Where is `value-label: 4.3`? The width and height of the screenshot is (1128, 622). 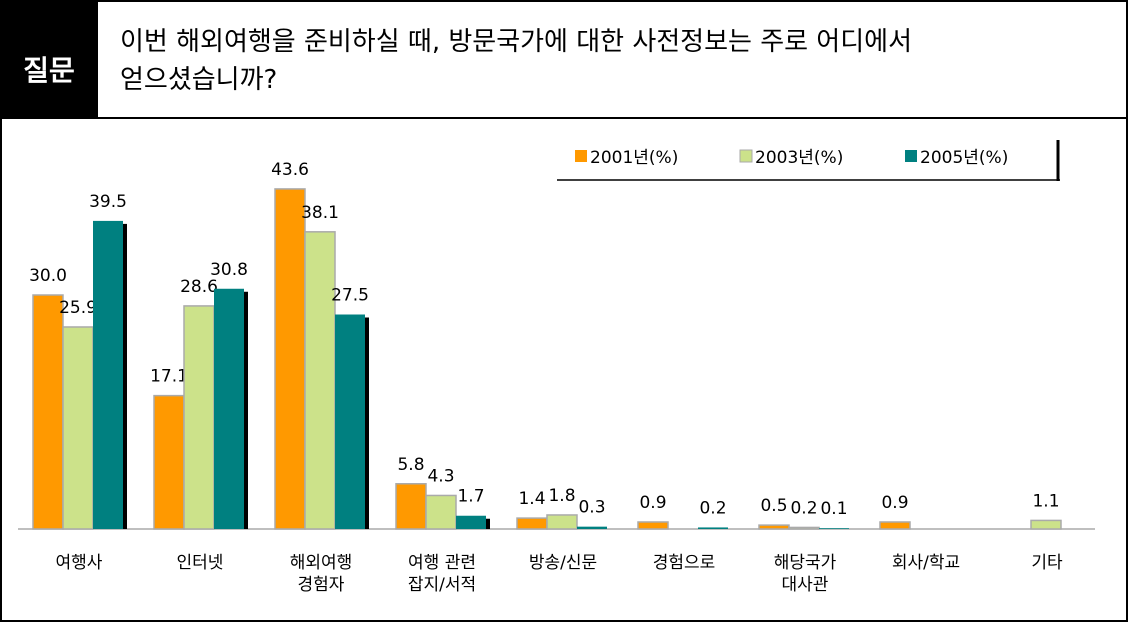 value-label: 4.3 is located at coordinates (440, 476).